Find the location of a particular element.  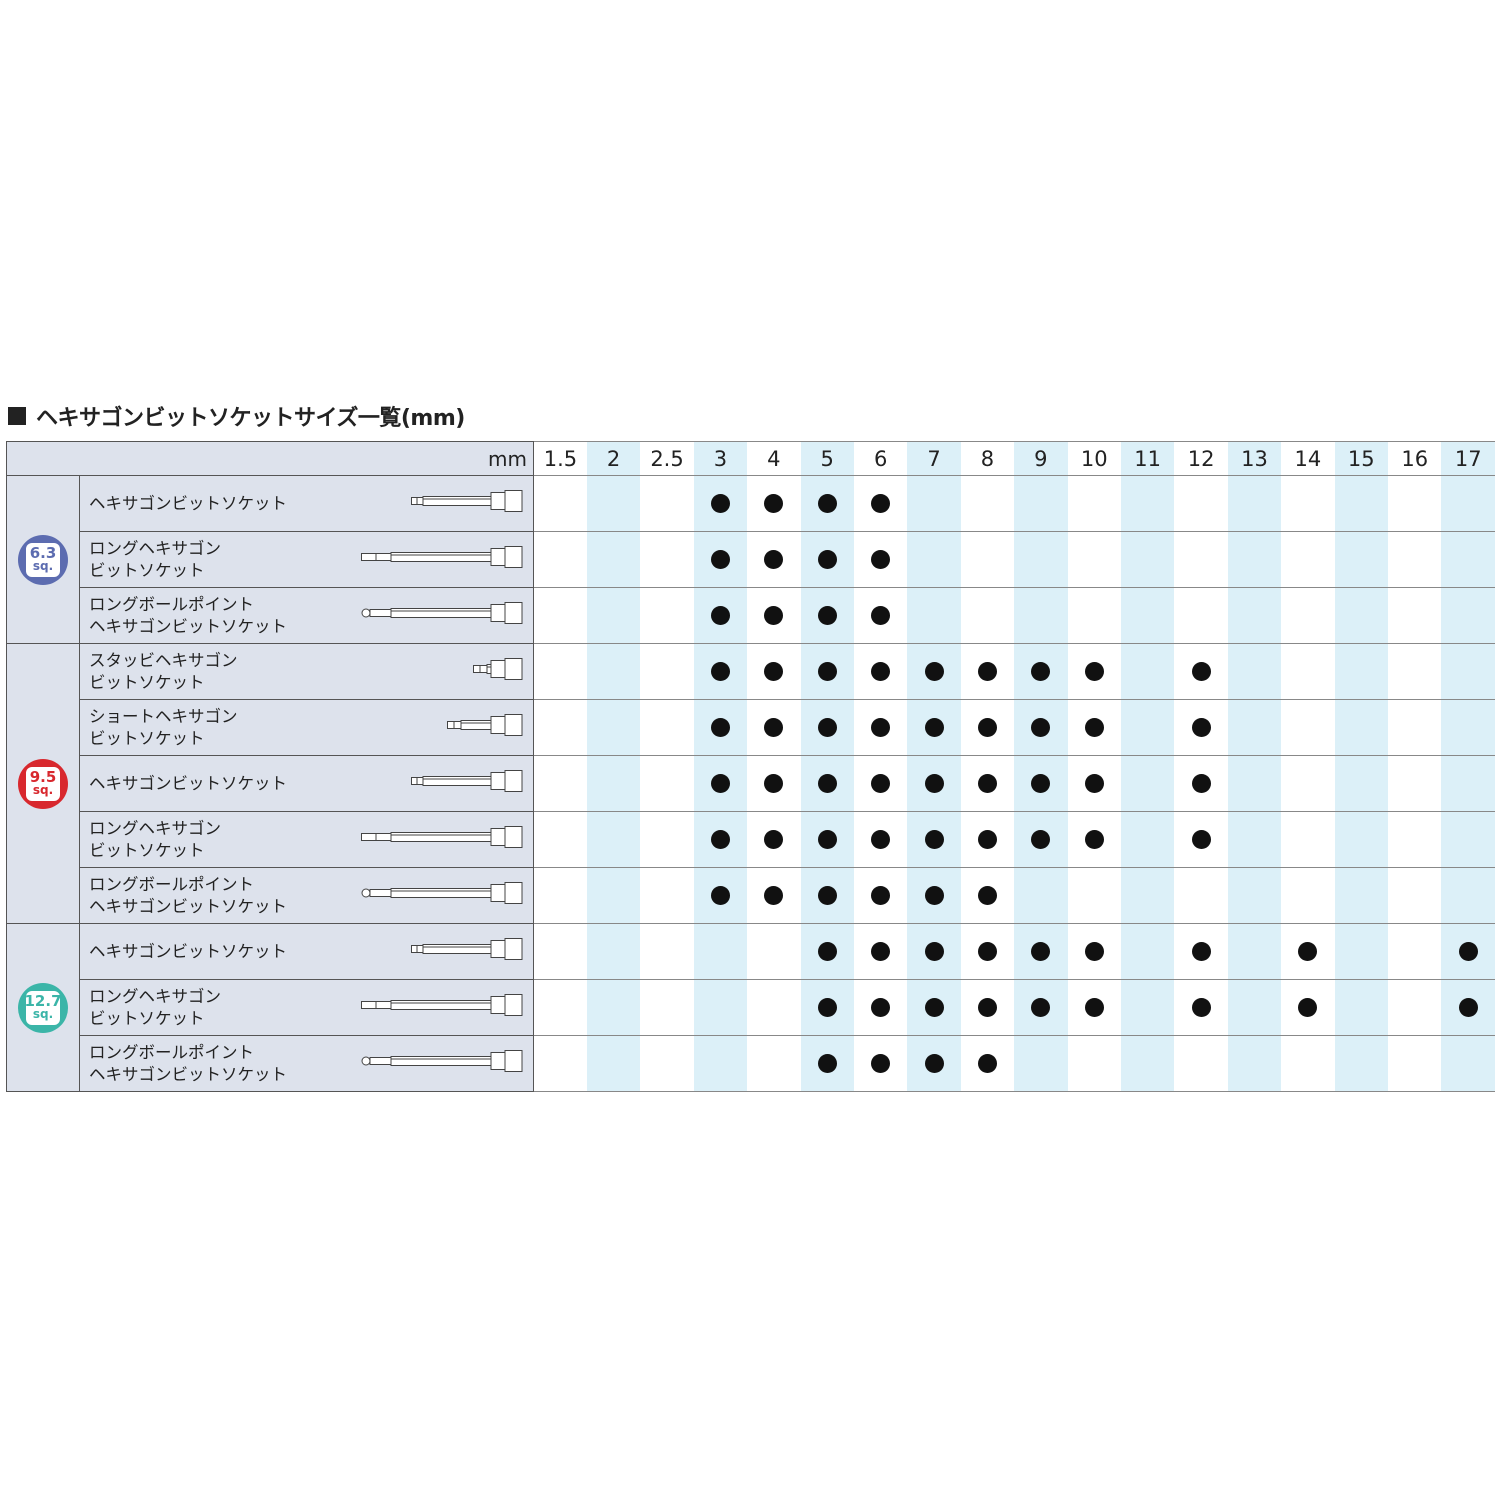

size-header: 4 is located at coordinates (774, 458).